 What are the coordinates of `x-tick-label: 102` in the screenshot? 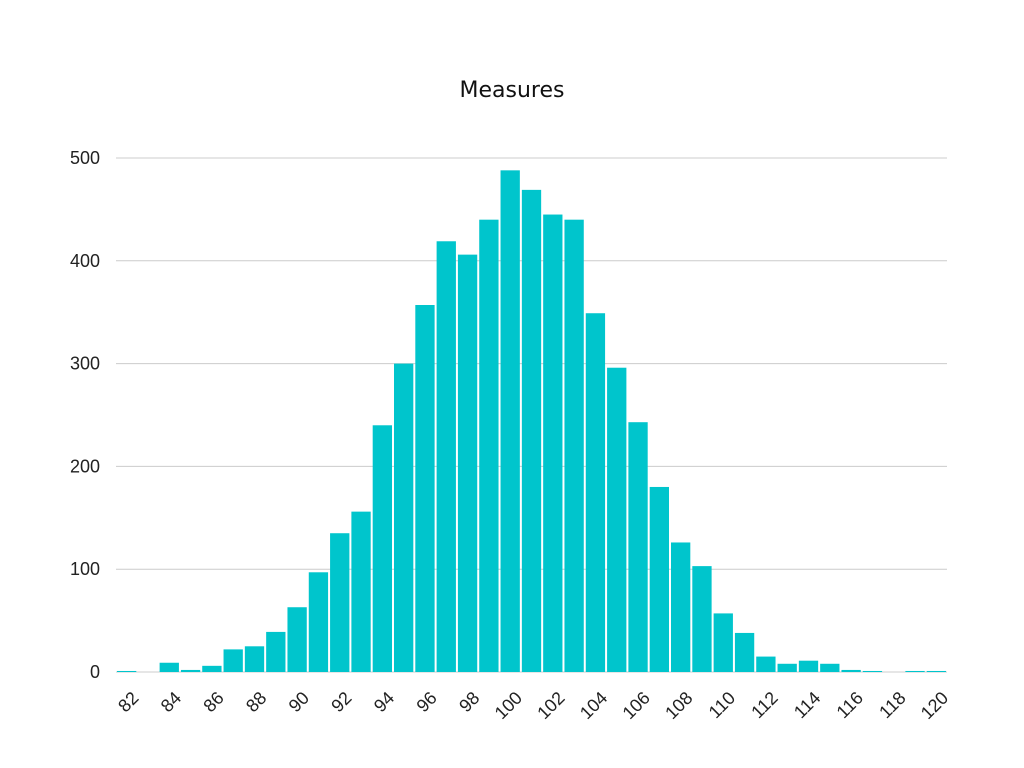 It's located at (550, 705).